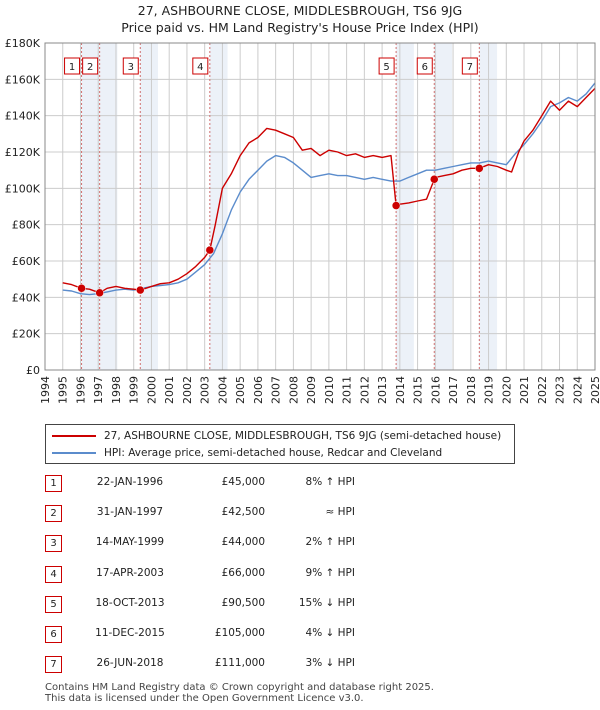 The image size is (600, 710). I want to click on sale-hpi-change: ≈ HPI, so click(340, 512).